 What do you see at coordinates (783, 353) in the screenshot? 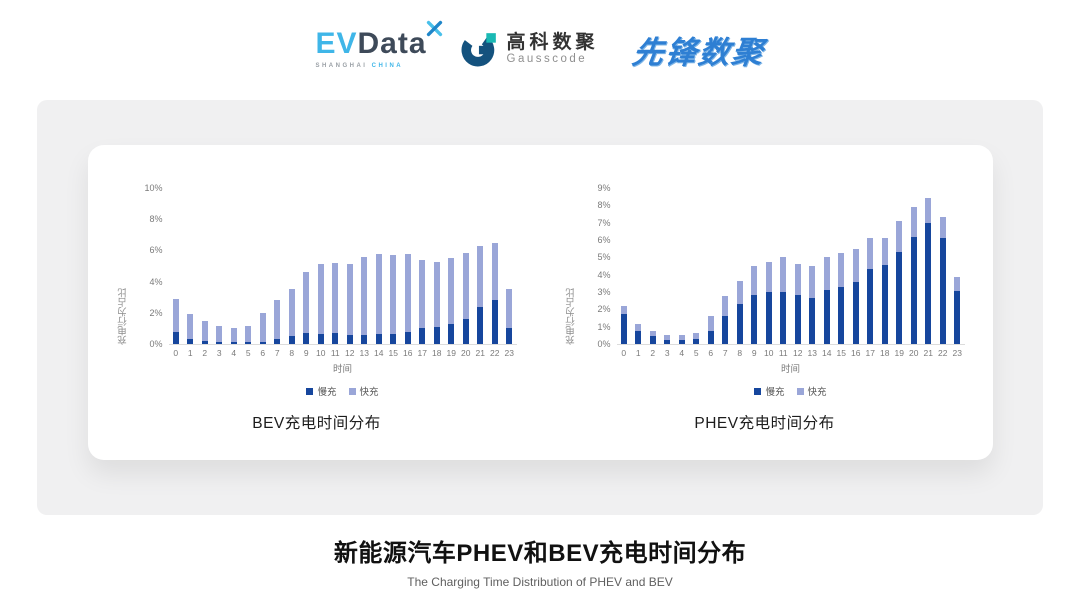
I see `x-tick-label: 11` at bounding box center [783, 353].